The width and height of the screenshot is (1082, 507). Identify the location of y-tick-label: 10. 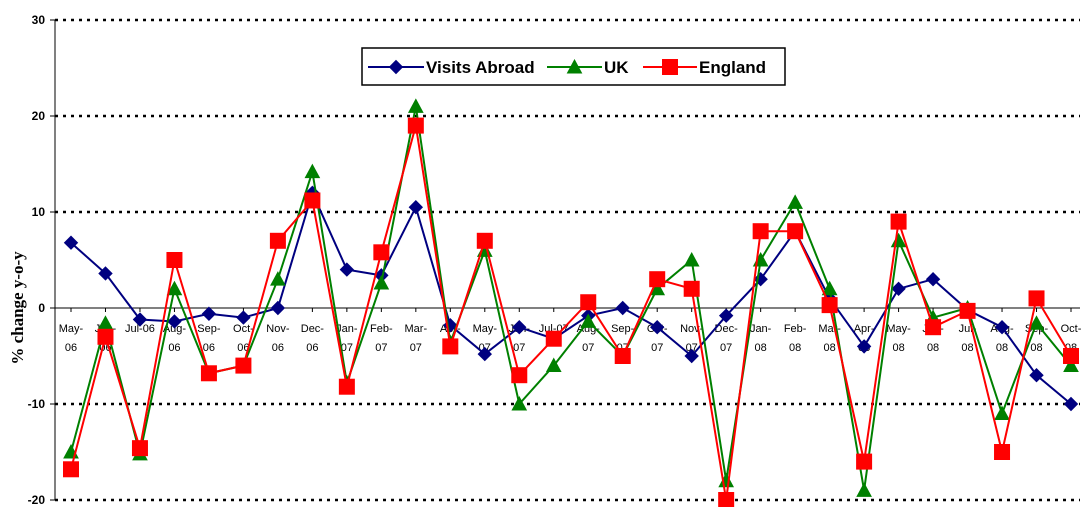
(39, 212).